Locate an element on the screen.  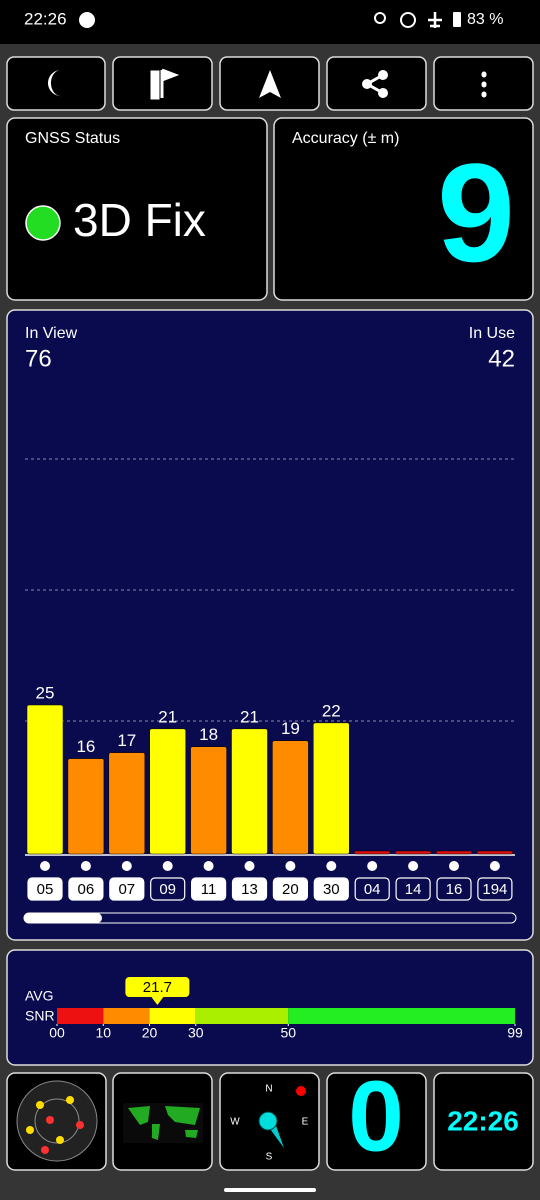
speed-tile is located at coordinates (376, 1121).